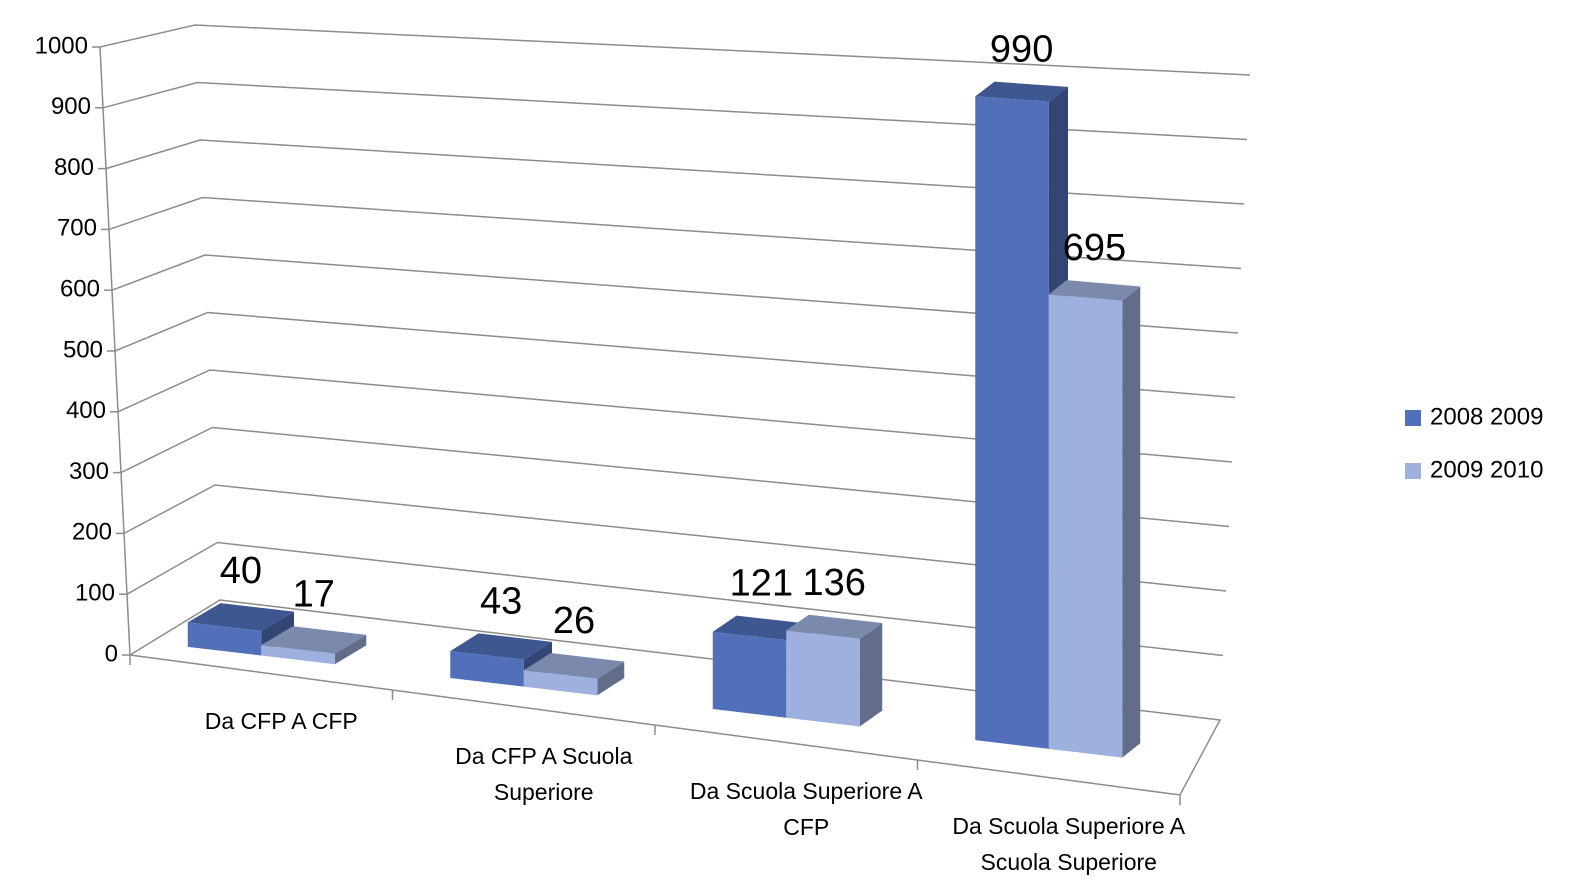  I want to click on legend-label: 2009 2010, so click(1486, 469).